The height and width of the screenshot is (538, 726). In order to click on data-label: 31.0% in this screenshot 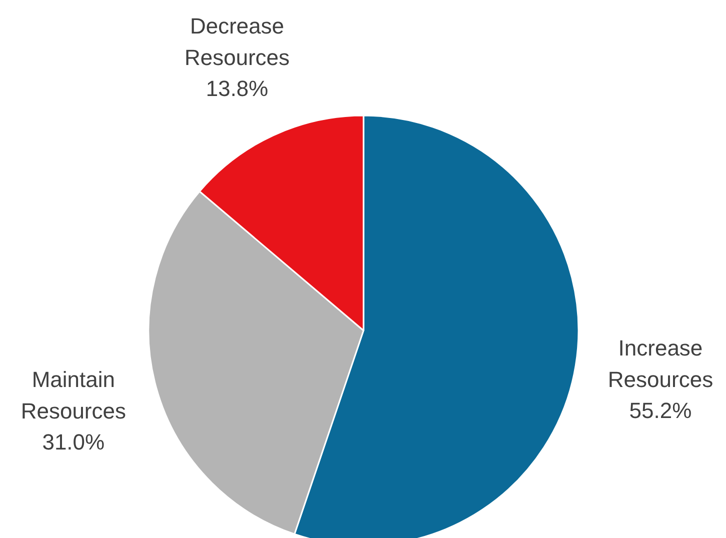, I will do `click(73, 442)`.